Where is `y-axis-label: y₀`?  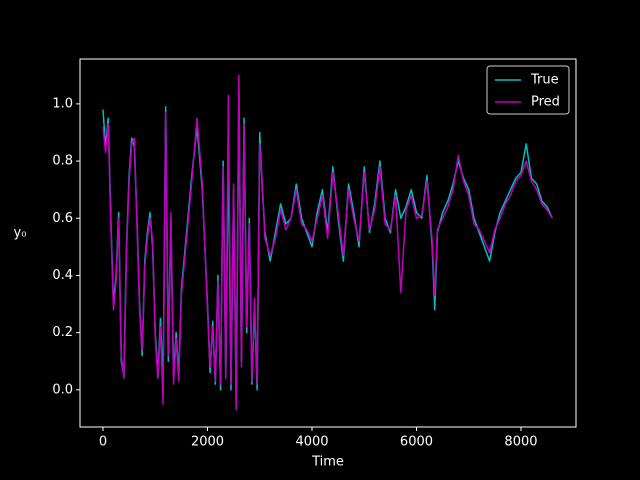
y-axis-label: y₀ is located at coordinates (20, 233).